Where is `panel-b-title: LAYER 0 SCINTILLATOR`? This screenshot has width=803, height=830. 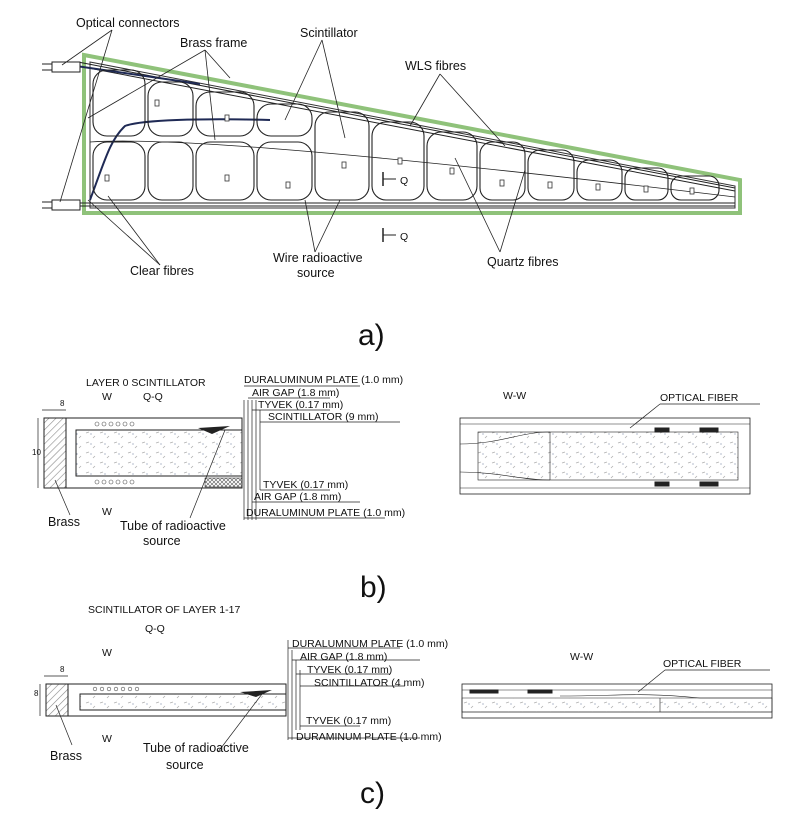 panel-b-title: LAYER 0 SCINTILLATOR is located at coordinates (146, 383).